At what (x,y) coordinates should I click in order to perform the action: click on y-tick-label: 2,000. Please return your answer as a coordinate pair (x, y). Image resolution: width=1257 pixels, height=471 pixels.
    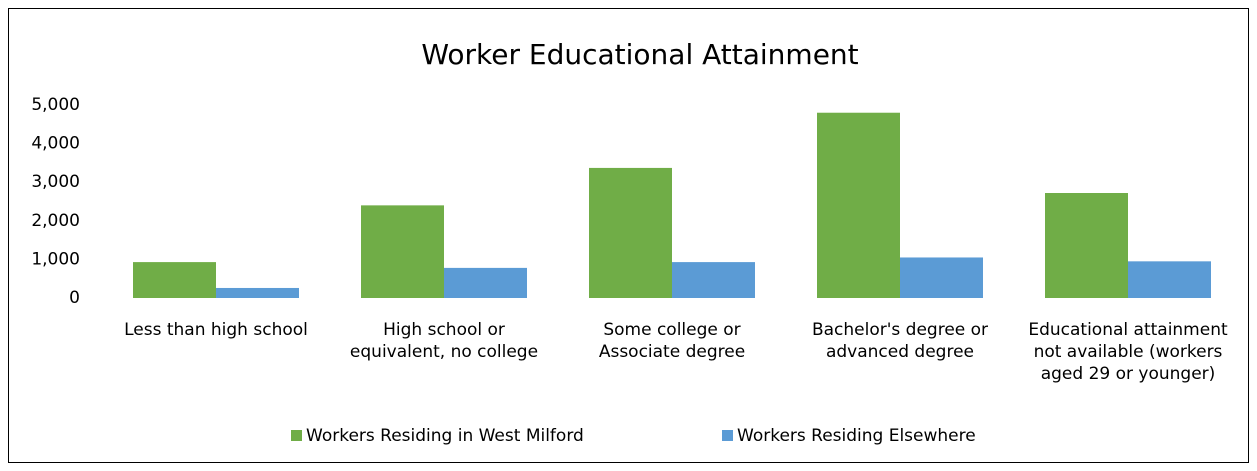
    Looking at the image, I should click on (55, 221).